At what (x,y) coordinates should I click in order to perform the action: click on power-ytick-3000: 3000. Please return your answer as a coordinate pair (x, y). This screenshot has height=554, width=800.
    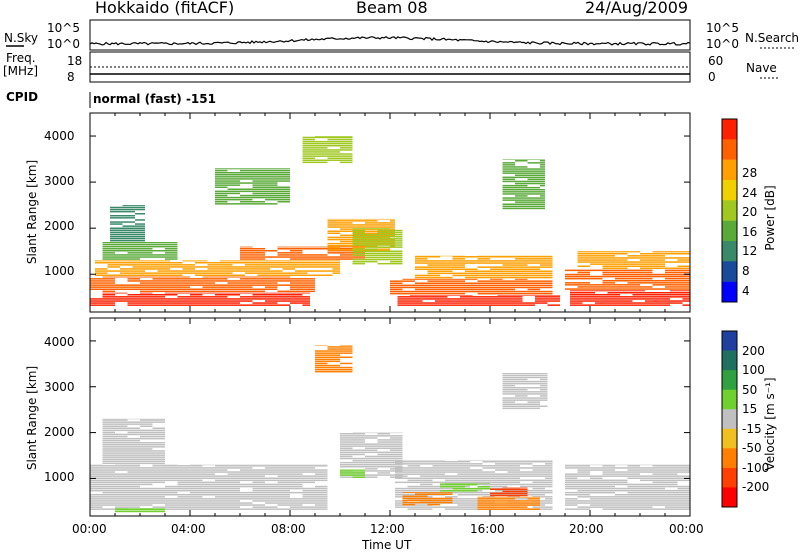
    Looking at the image, I should click on (59, 181).